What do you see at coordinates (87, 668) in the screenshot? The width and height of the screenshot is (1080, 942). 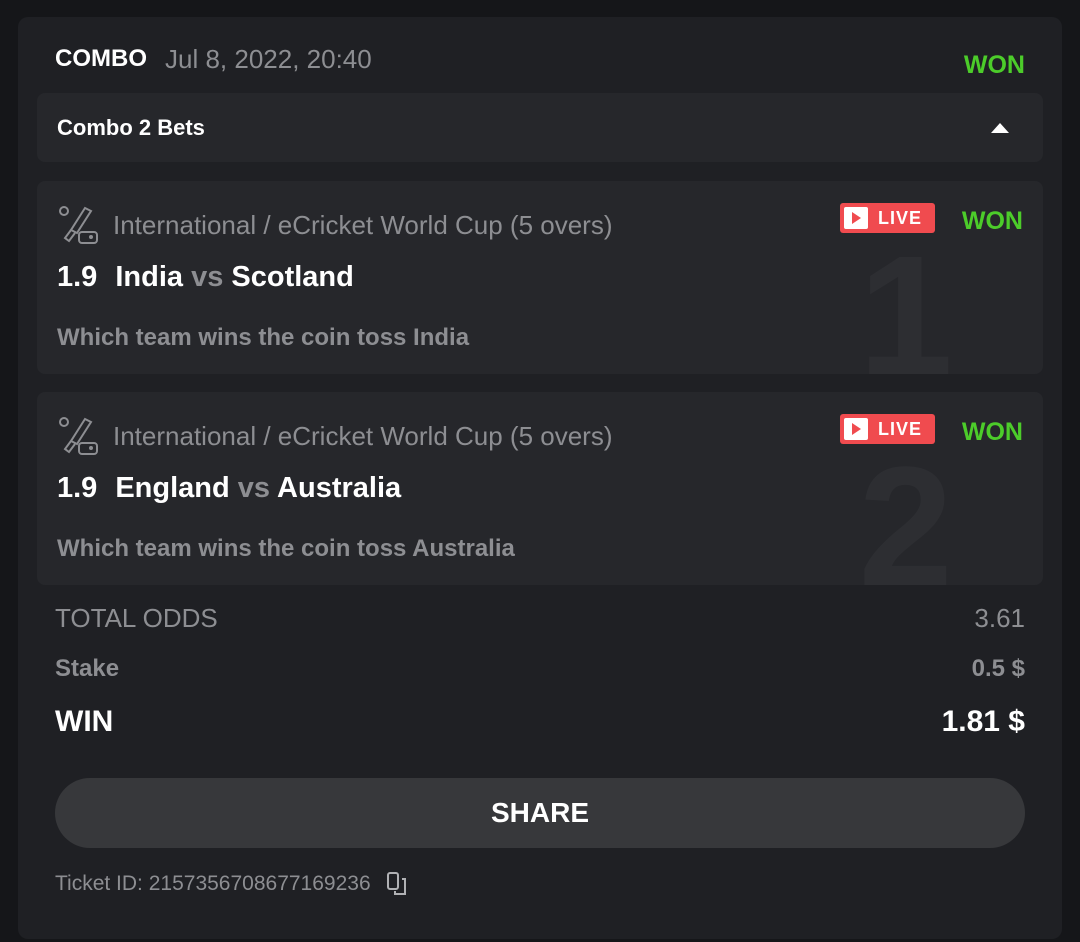 I see `stake-label: Stake` at bounding box center [87, 668].